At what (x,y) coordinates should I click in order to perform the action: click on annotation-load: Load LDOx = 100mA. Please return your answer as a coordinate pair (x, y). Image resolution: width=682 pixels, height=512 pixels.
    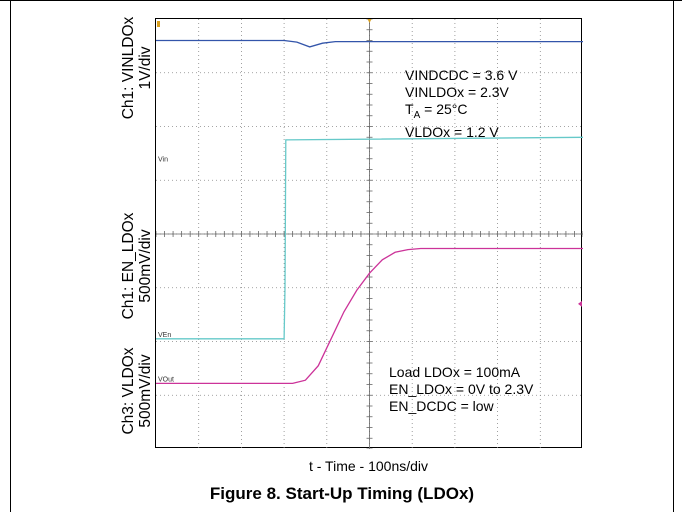
    Looking at the image, I should click on (455, 372).